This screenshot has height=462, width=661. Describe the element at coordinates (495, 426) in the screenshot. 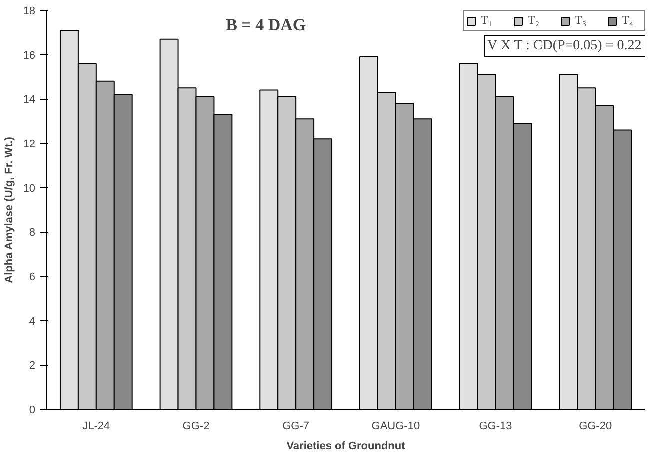

I see `x-tick-label: GG-13` at that location.